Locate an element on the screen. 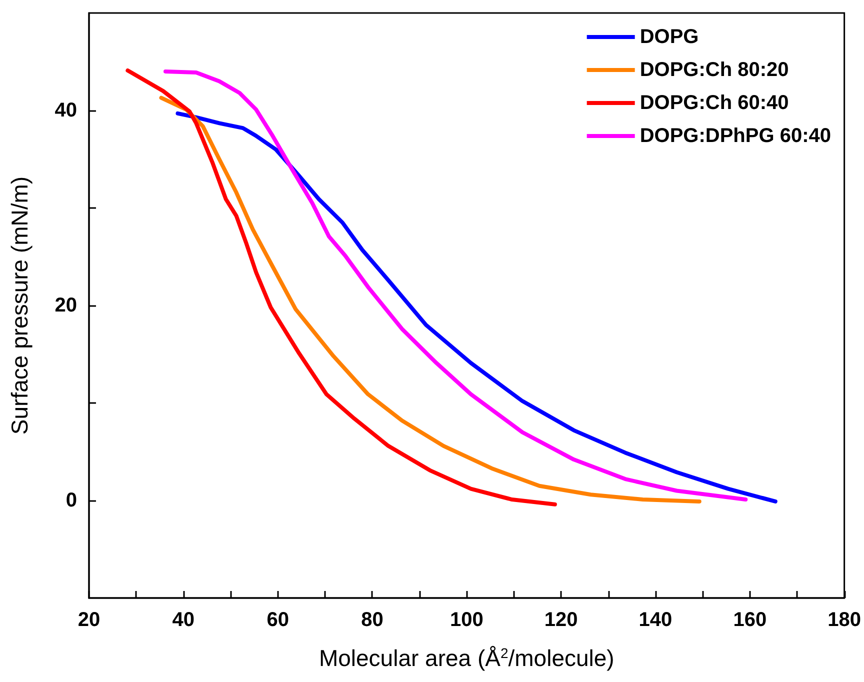 This screenshot has height=682, width=864. x-tick-label: 140 is located at coordinates (655, 620).